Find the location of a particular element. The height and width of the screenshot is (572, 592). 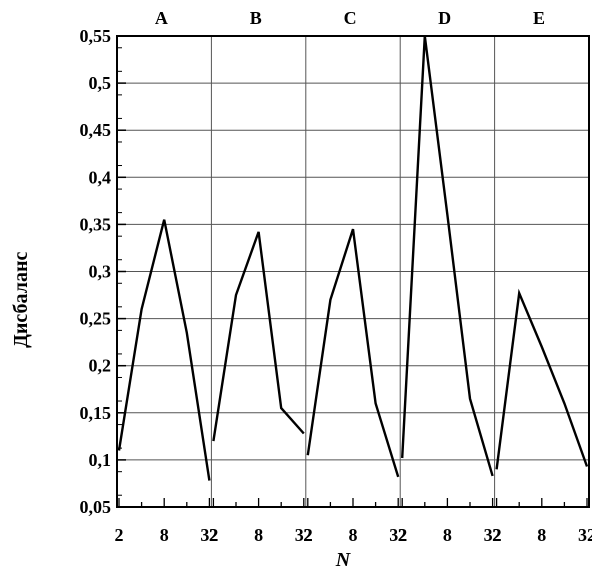

y-tick-label: 0,5 is located at coordinates (100, 83).